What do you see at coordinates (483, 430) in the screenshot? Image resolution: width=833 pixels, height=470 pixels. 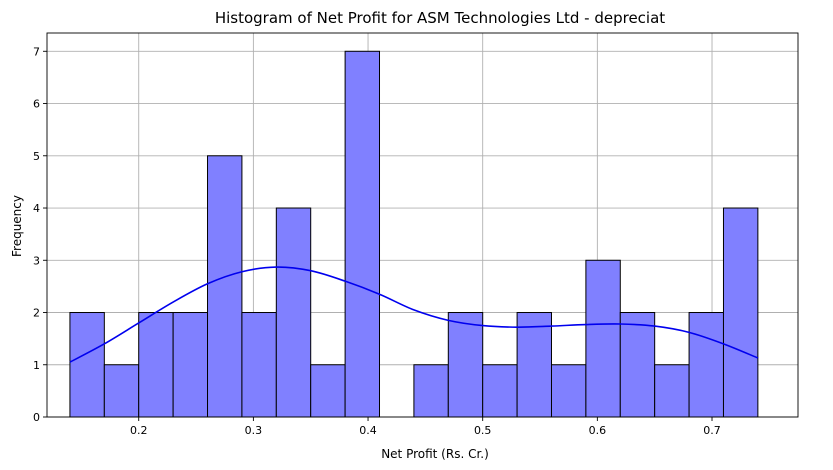 I see `x-tick-label: 0.5` at bounding box center [483, 430].